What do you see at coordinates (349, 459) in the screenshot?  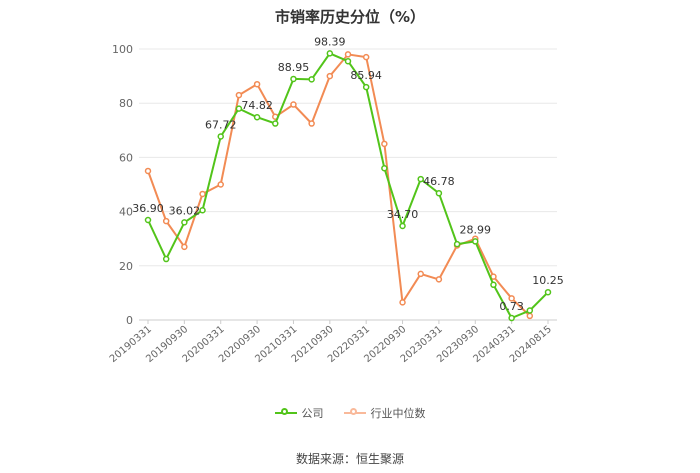 I see `source-note: 数据来源：恒生聚源` at bounding box center [349, 459].